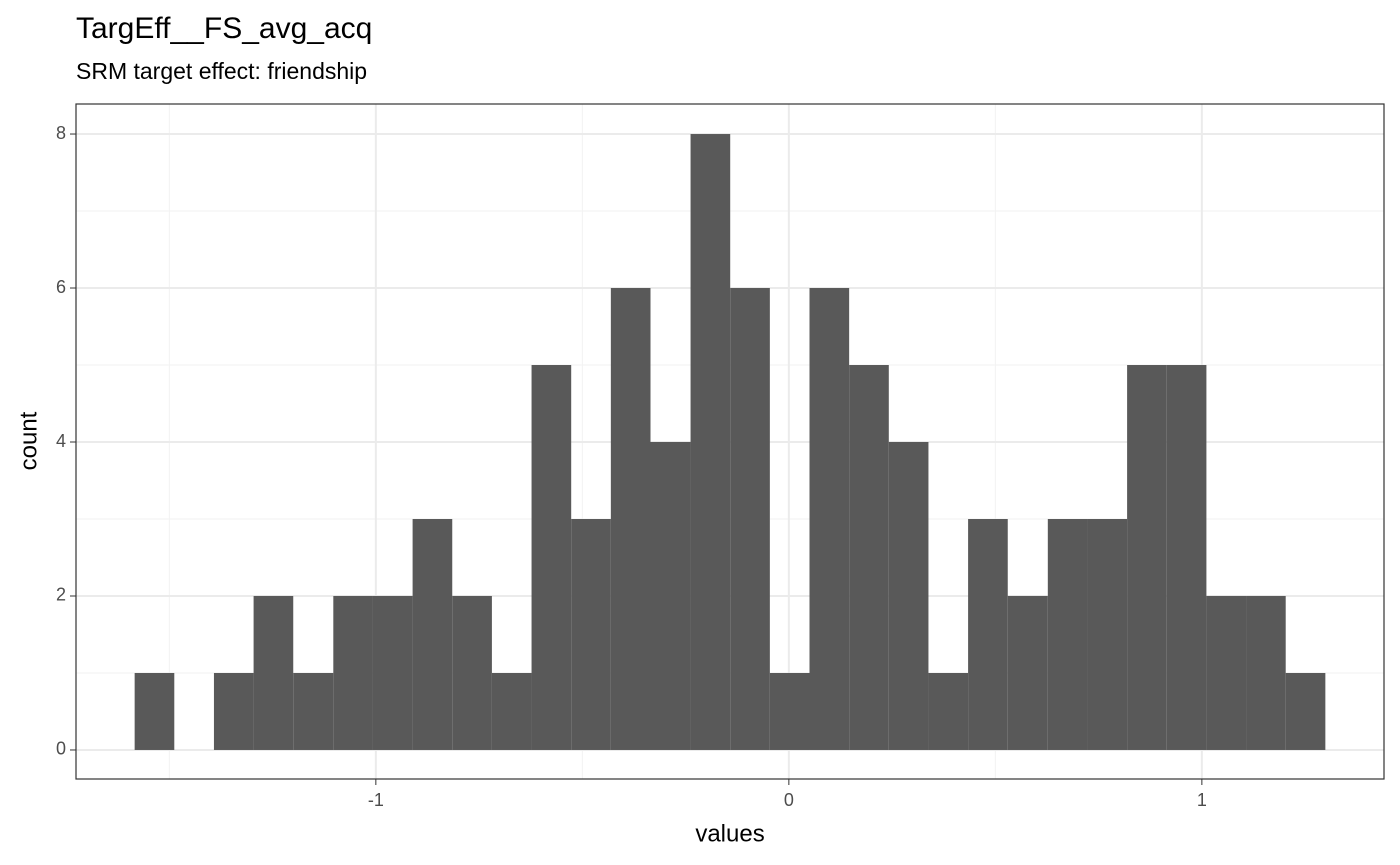 Image resolution: width=1400 pixels, height=865 pixels. I want to click on x-tick-label: -1, so click(376, 800).